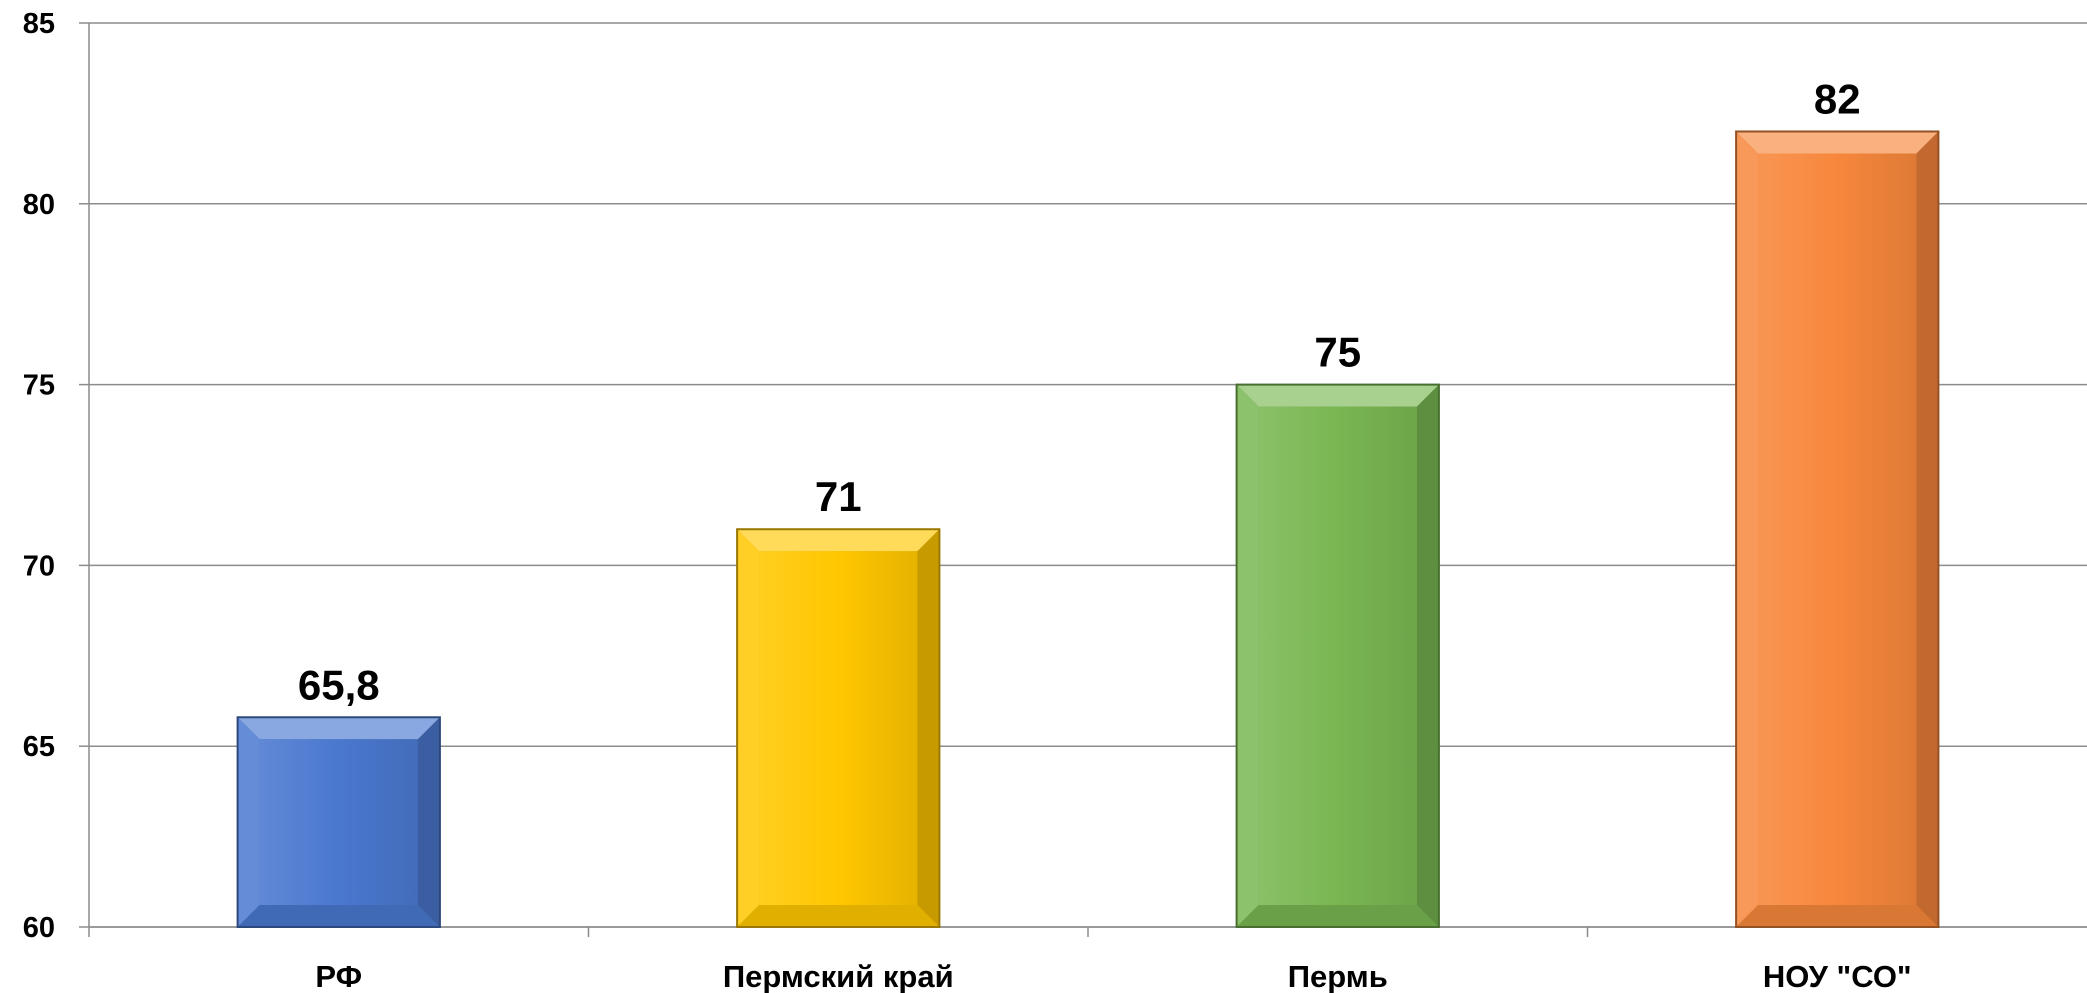  I want to click on y-tick-label: 70, so click(39, 566).